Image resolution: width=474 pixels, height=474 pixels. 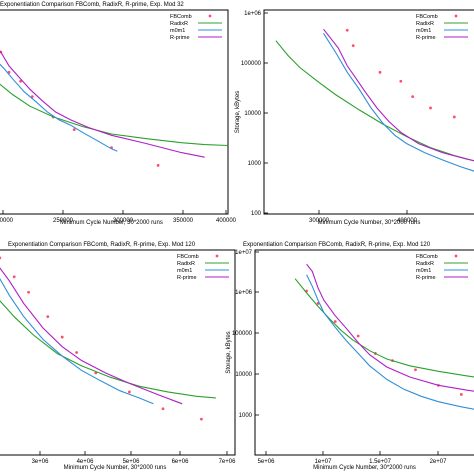 What do you see at coordinates (63, 221) in the screenshot?
I see `x-tick-label: 250000` at bounding box center [63, 221].